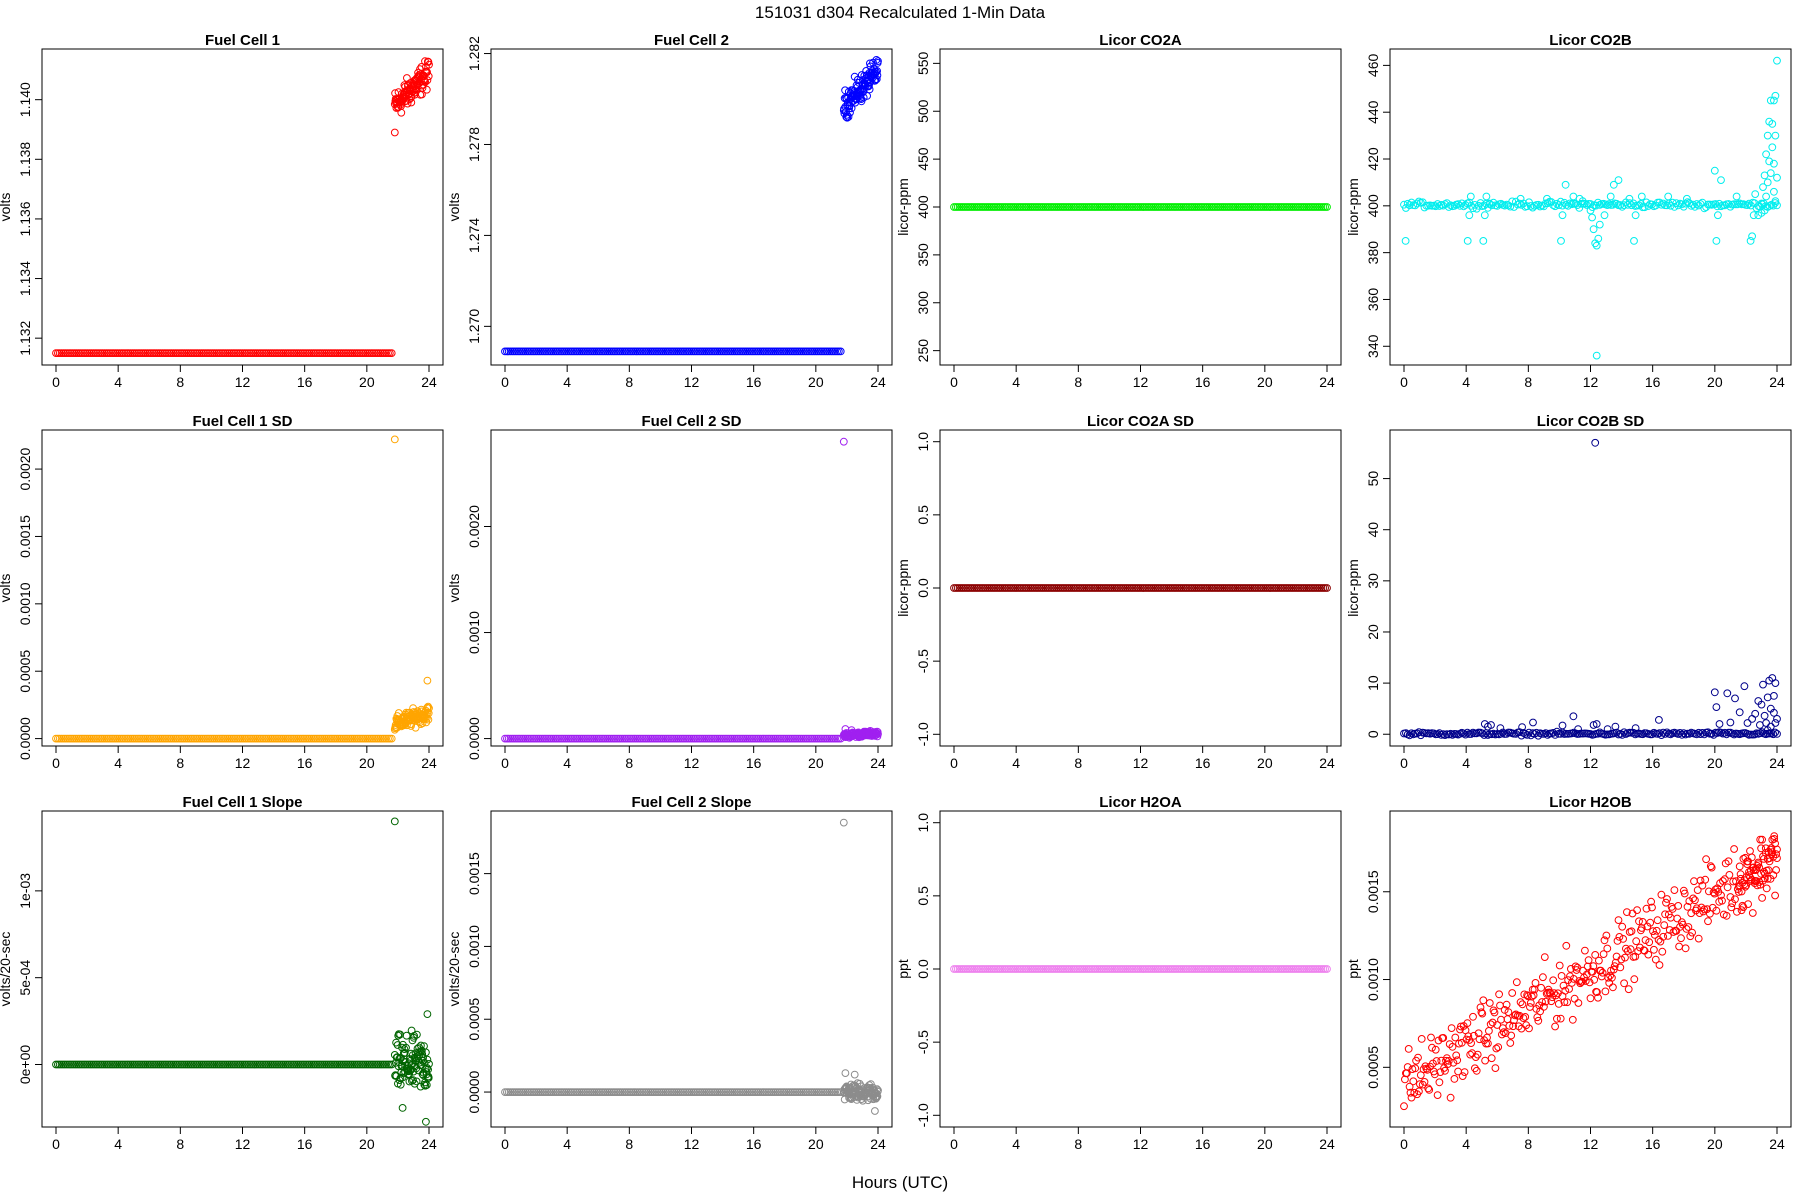  What do you see at coordinates (25, 603) in the screenshot?
I see `y-tick-label: 0.0010` at bounding box center [25, 603].